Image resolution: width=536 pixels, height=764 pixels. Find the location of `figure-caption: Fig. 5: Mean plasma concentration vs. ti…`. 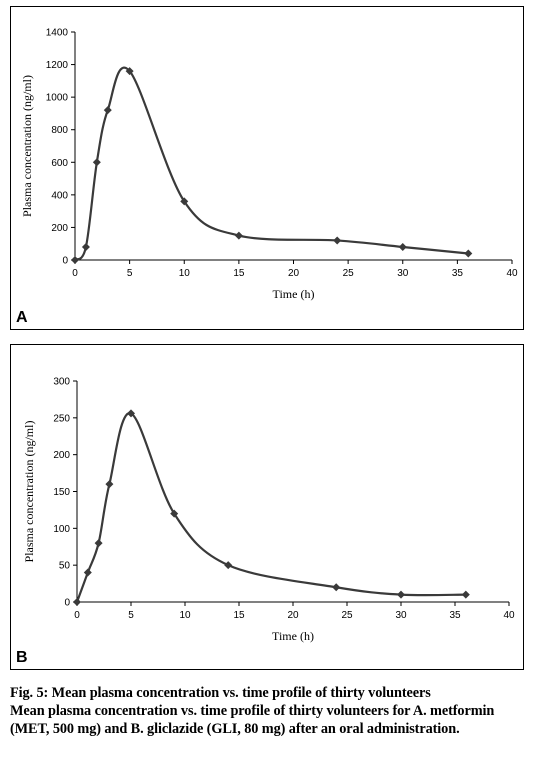

figure-caption: Fig. 5: Mean plasma concentration vs. ti… is located at coordinates (271, 711).